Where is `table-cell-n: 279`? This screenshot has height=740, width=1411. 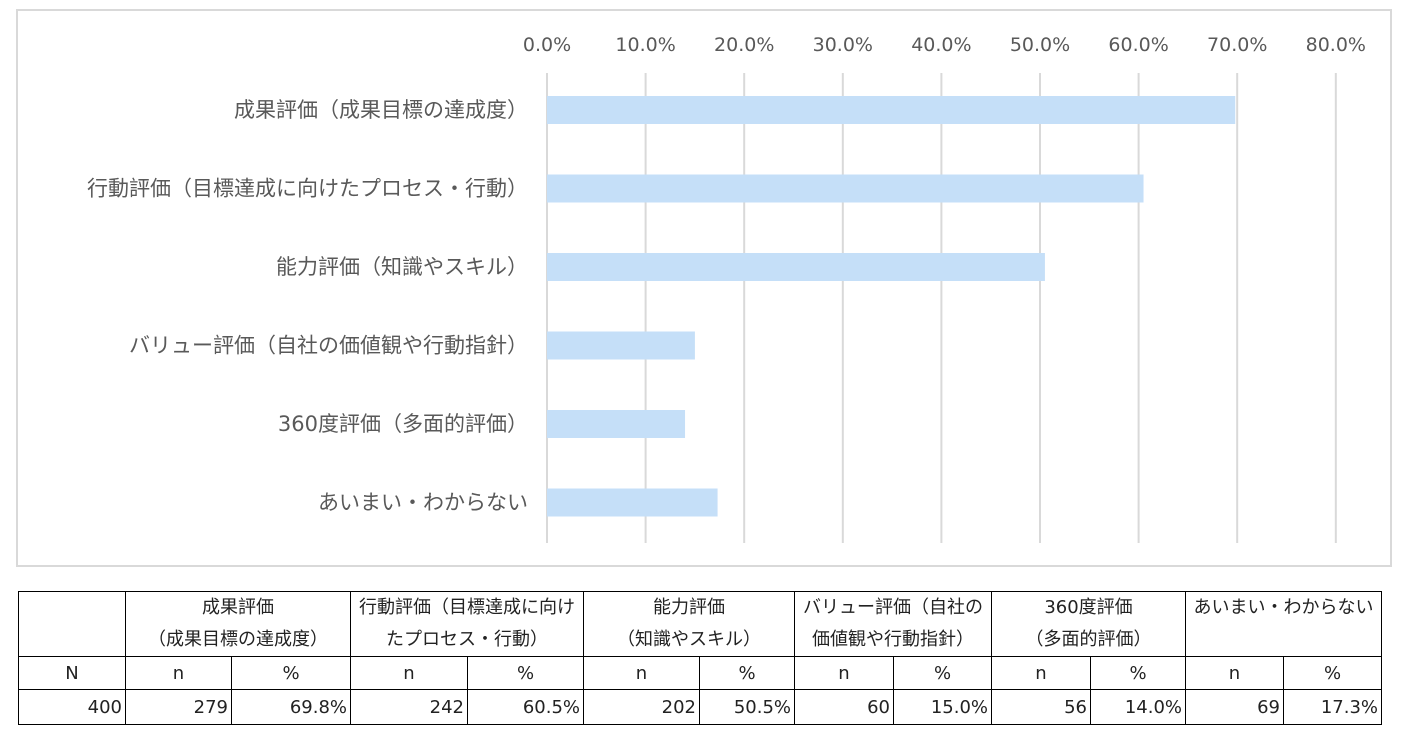
table-cell-n: 279 is located at coordinates (178, 707).